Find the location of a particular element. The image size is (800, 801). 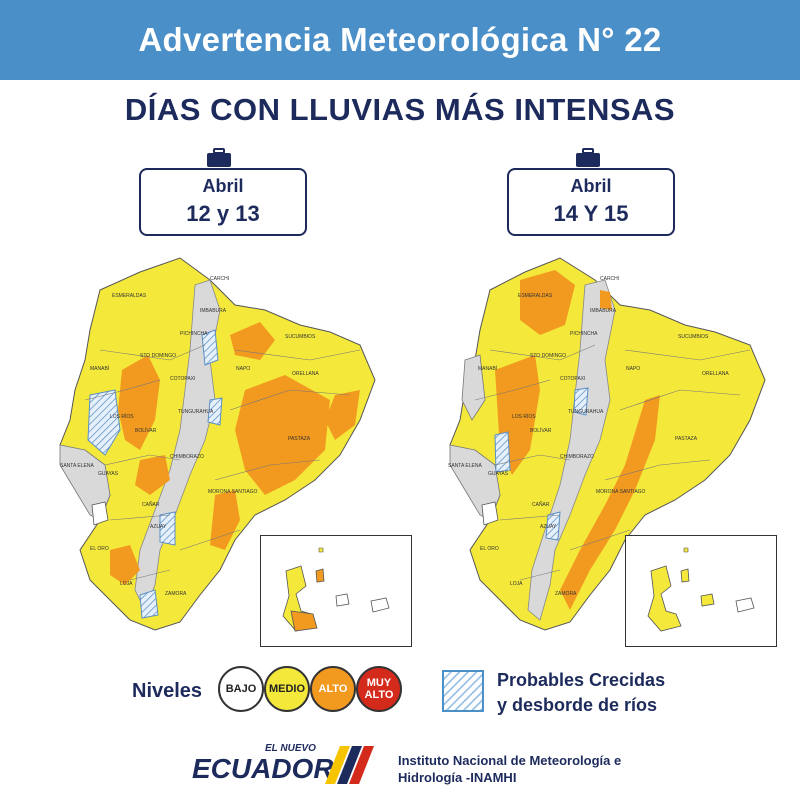

header-title: Advertencia Meteorológica N° 22 is located at coordinates (400, 39).